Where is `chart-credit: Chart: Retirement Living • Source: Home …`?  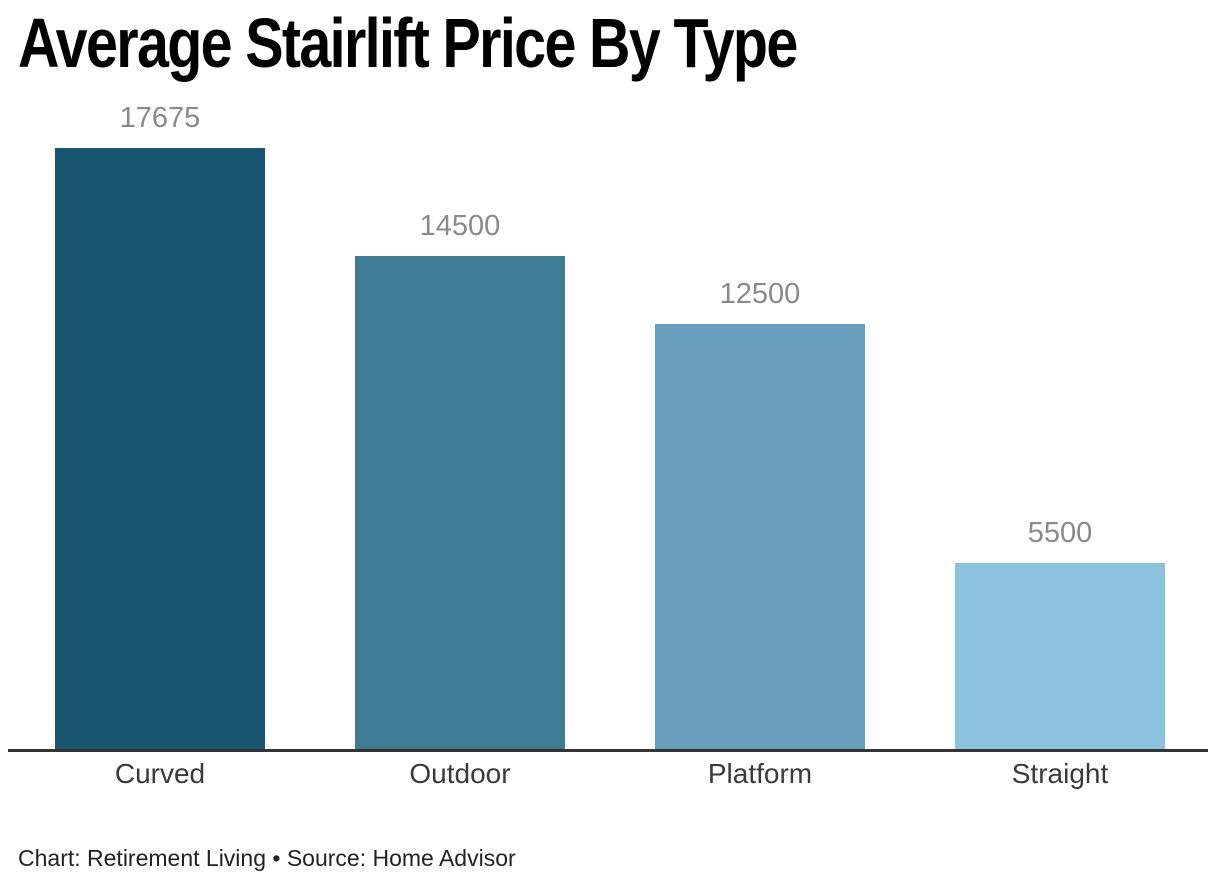
chart-credit: Chart: Retirement Living • Source: Home … is located at coordinates (267, 858).